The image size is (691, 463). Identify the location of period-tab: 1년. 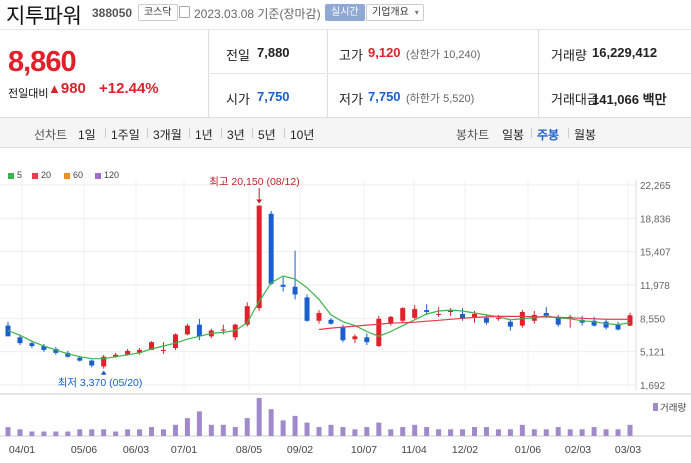
(204, 135).